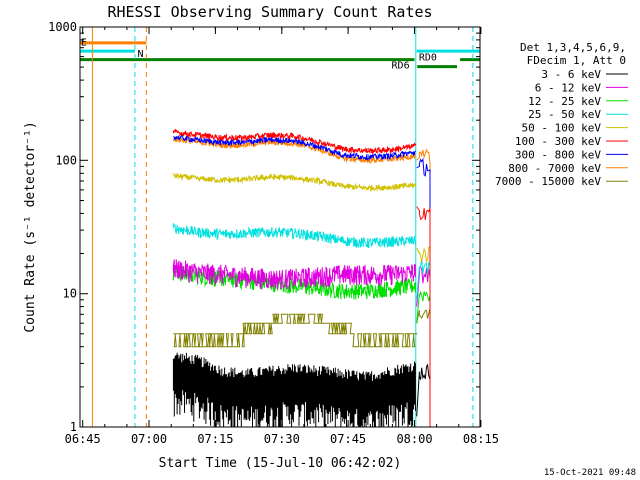  I want to click on legend-header-line-2: FDecim 1, Att 0, so click(576, 60).